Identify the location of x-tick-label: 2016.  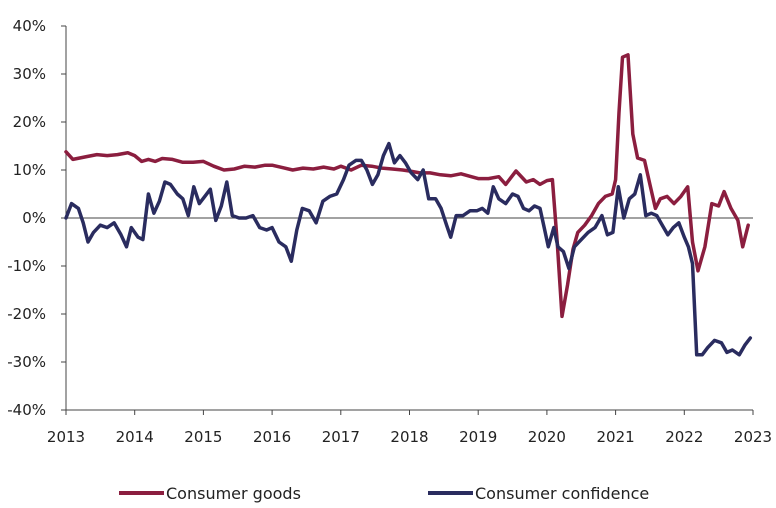
(272, 437).